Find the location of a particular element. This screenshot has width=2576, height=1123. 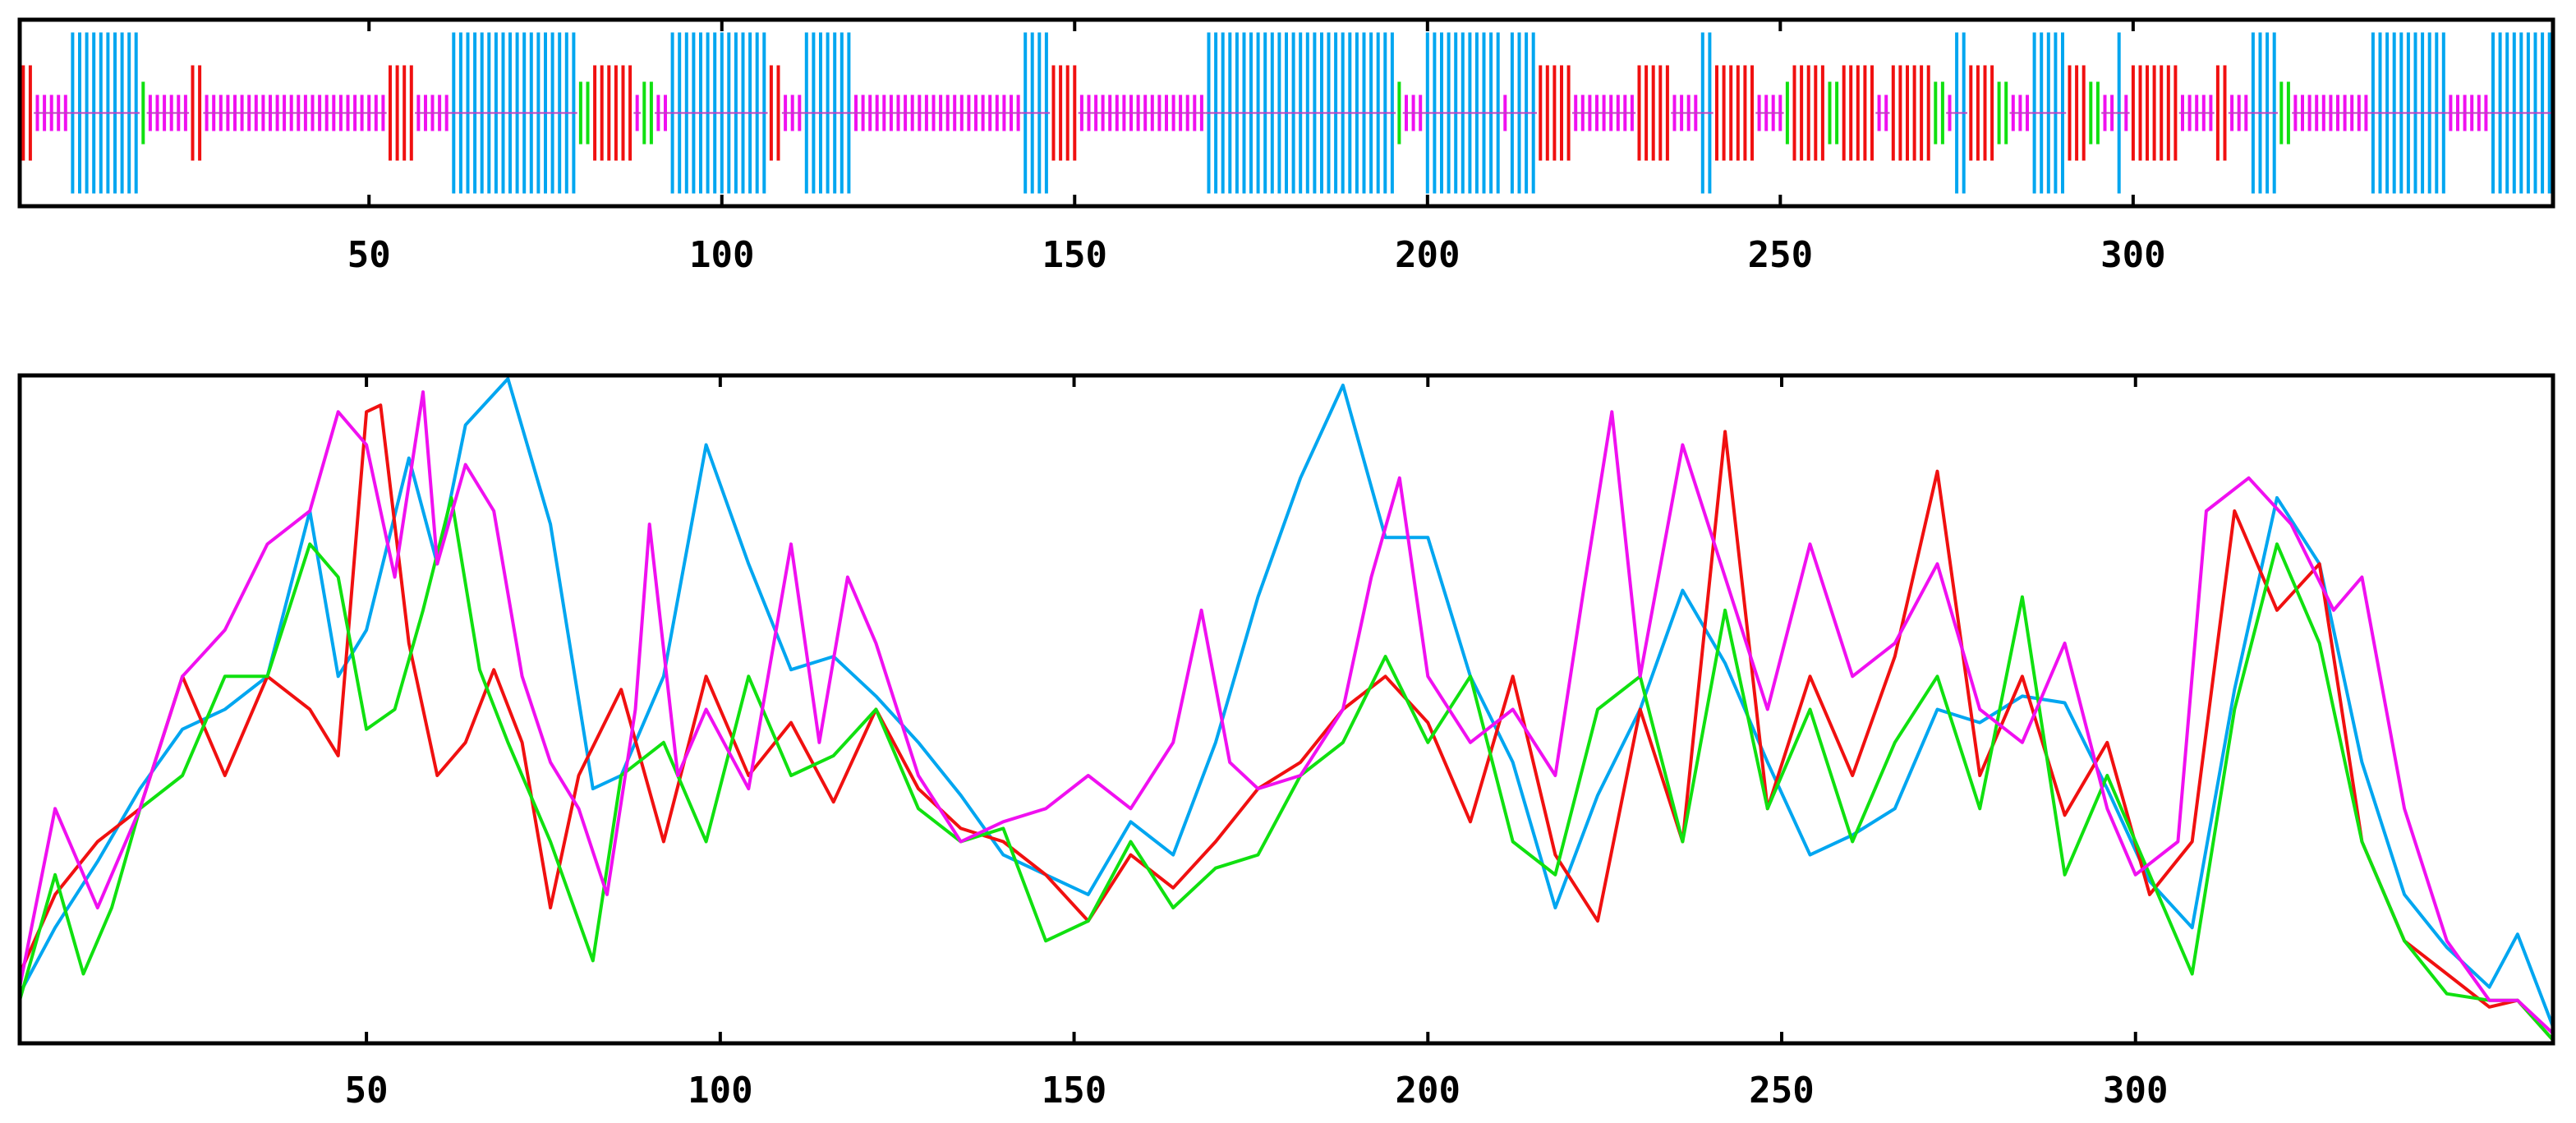

line-tick-label-200: 200 is located at coordinates (1428, 1091).